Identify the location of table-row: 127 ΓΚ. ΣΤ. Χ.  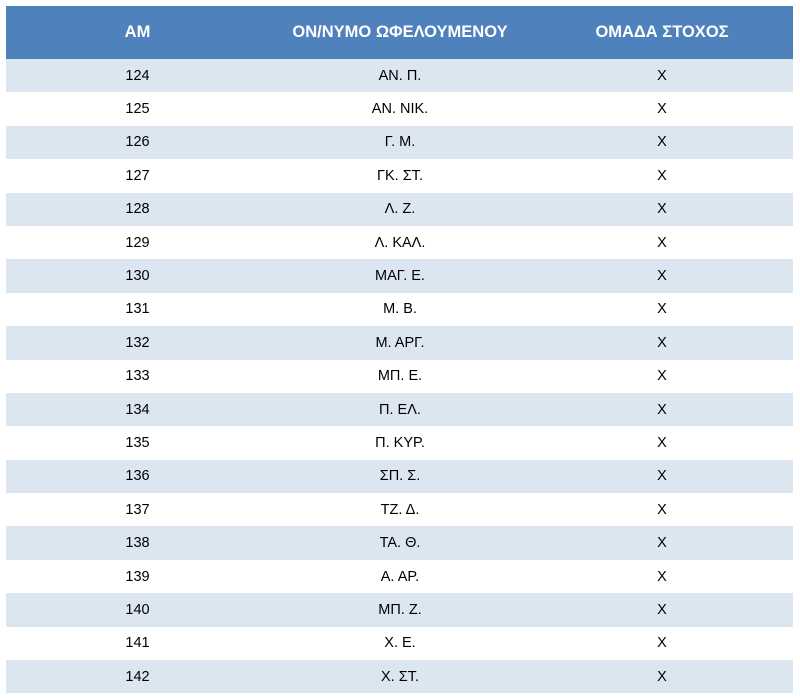
(399, 176).